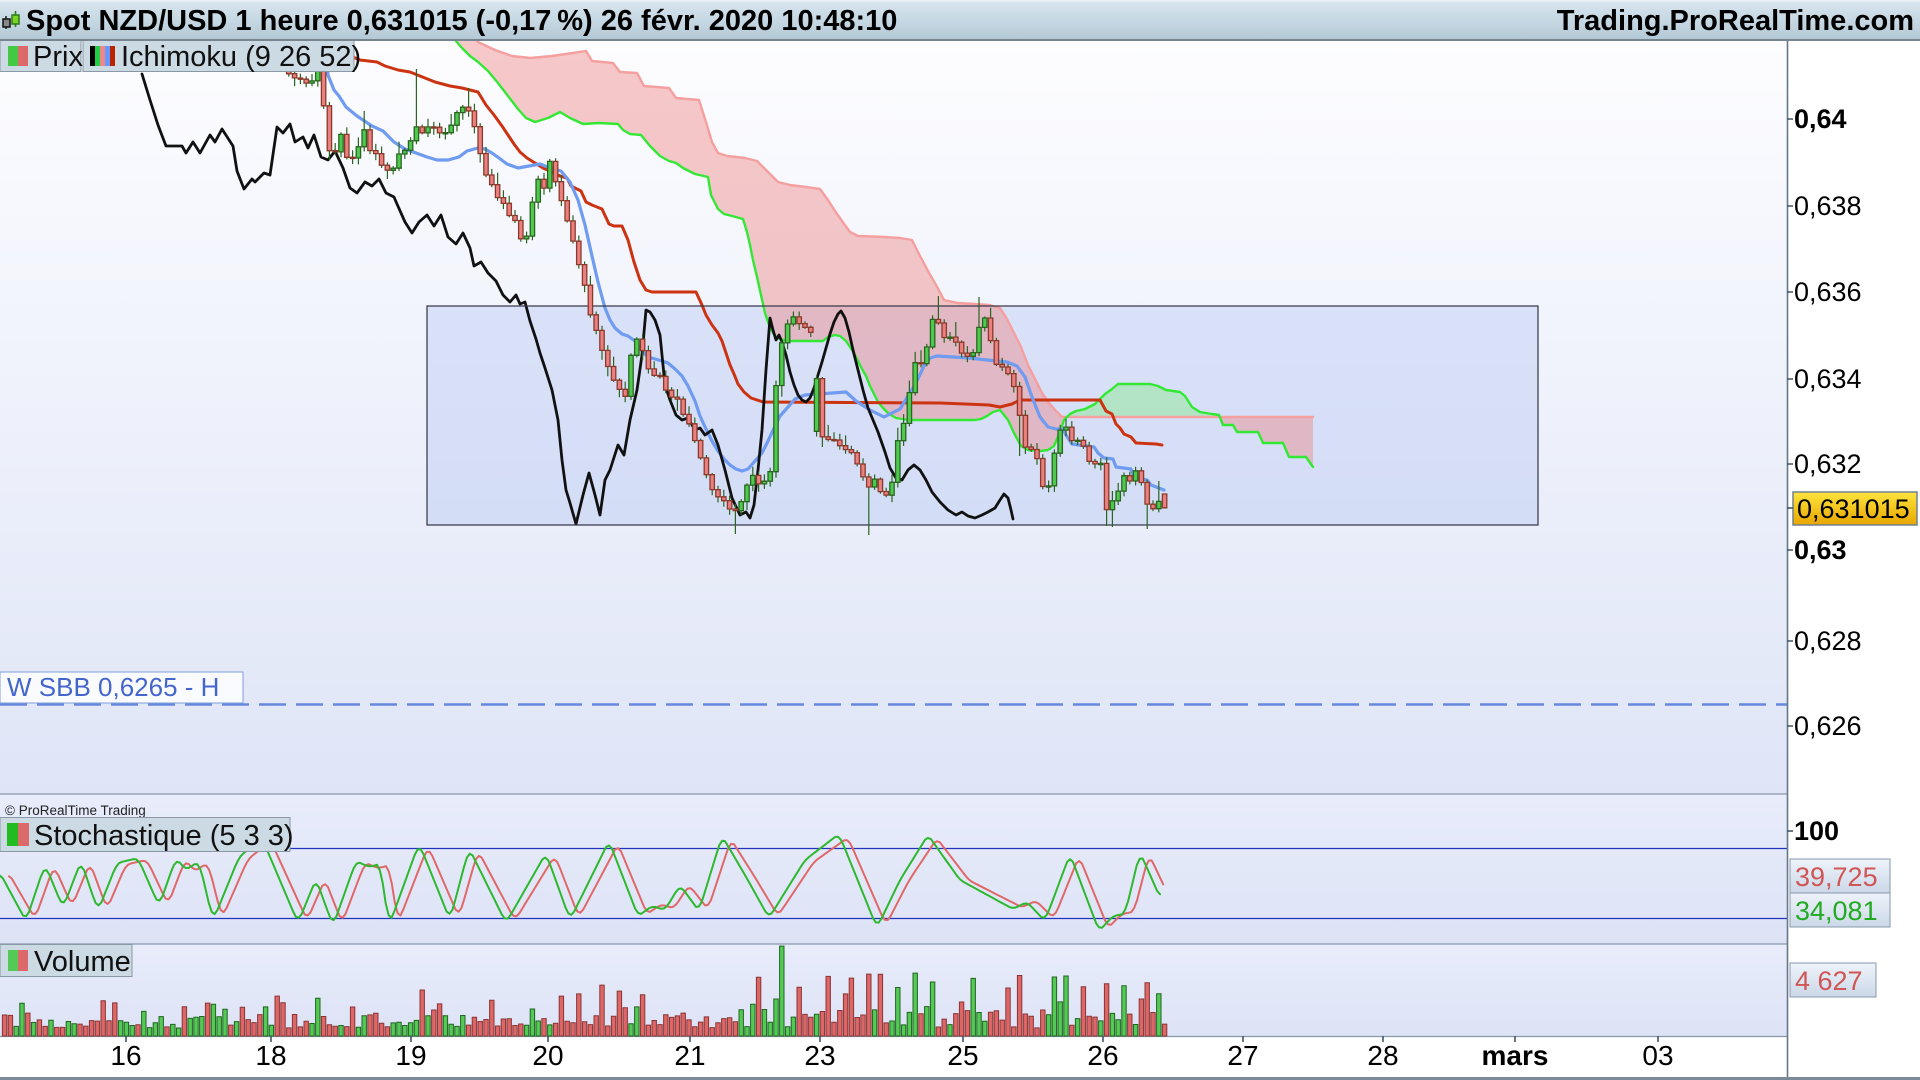 This screenshot has height=1080, width=1920. I want to click on svg-text: 0,631015, so click(1853, 509).